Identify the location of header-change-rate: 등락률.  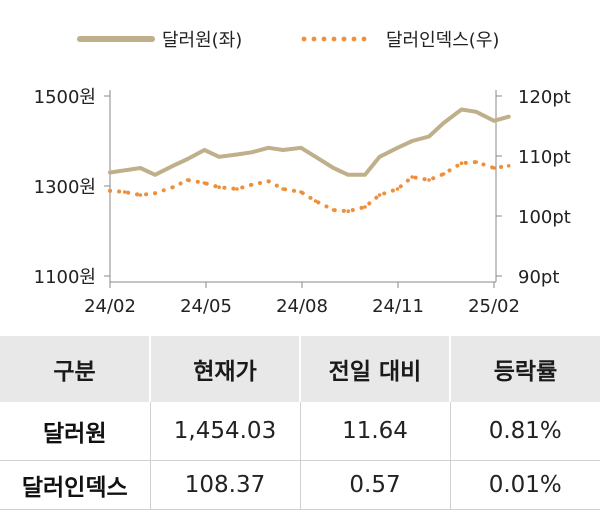
(525, 369).